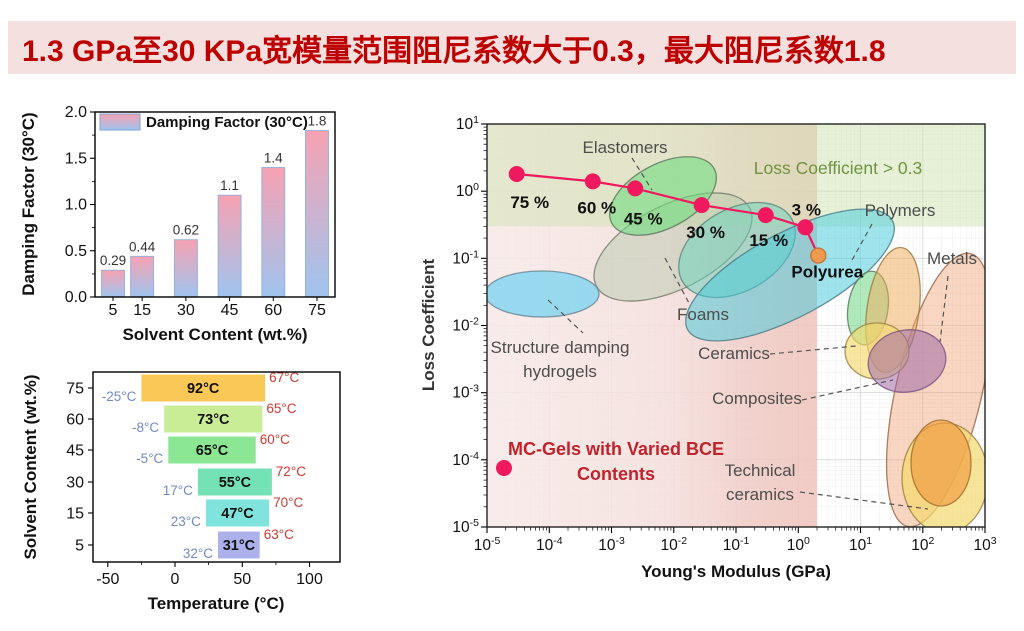 This screenshot has height=631, width=1024. I want to click on x-tick-label: 10⁻³, so click(611, 544).